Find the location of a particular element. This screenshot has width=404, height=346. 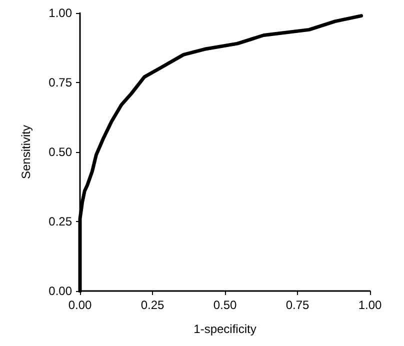

x-tick-label: 0.50 is located at coordinates (225, 305).